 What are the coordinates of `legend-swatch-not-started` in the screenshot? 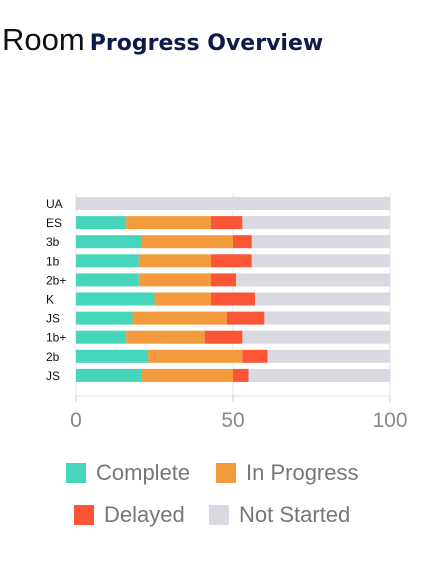 It's located at (219, 515).